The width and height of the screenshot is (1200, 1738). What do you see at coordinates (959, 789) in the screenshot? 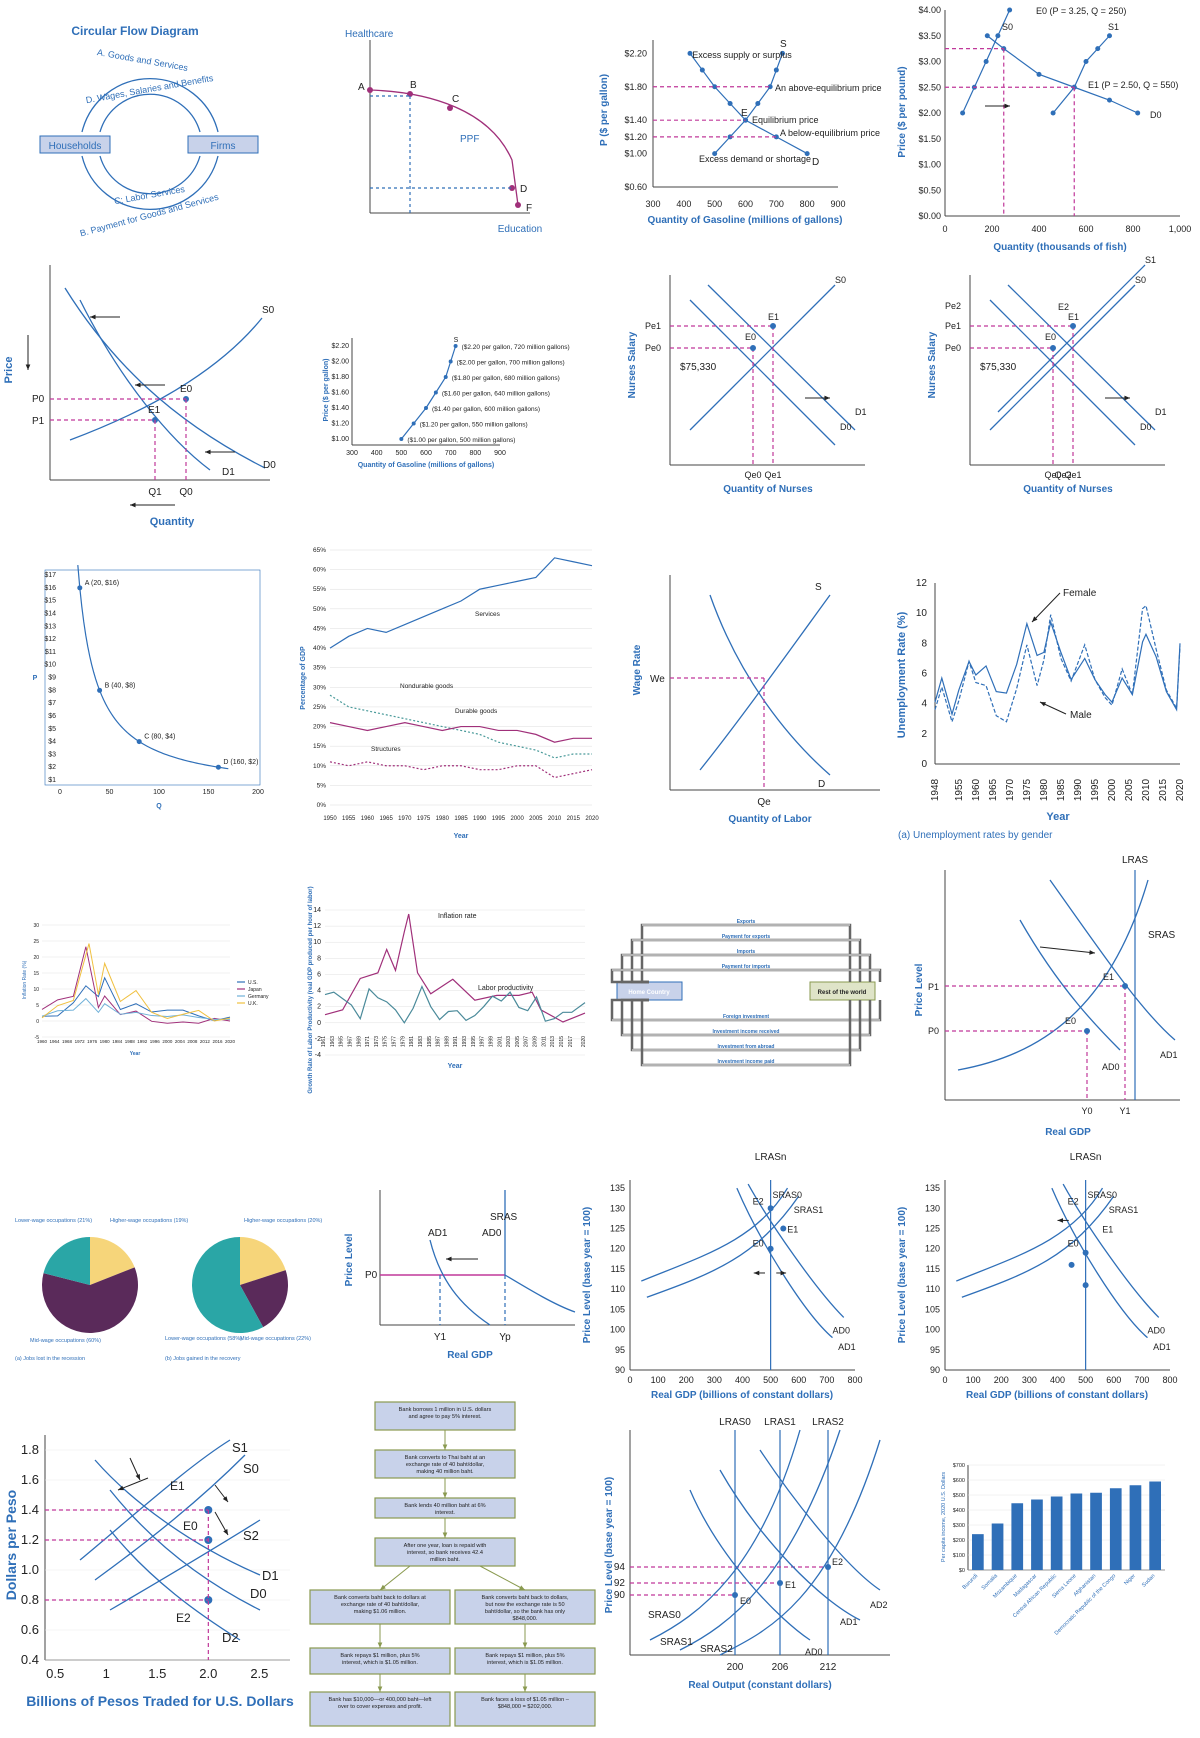
I see `x-tick-label: 1955` at bounding box center [959, 789].